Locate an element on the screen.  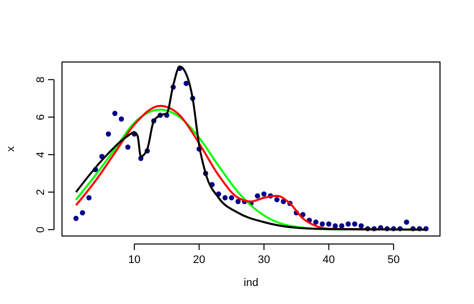
x-tick-label: 50 is located at coordinates (393, 260).